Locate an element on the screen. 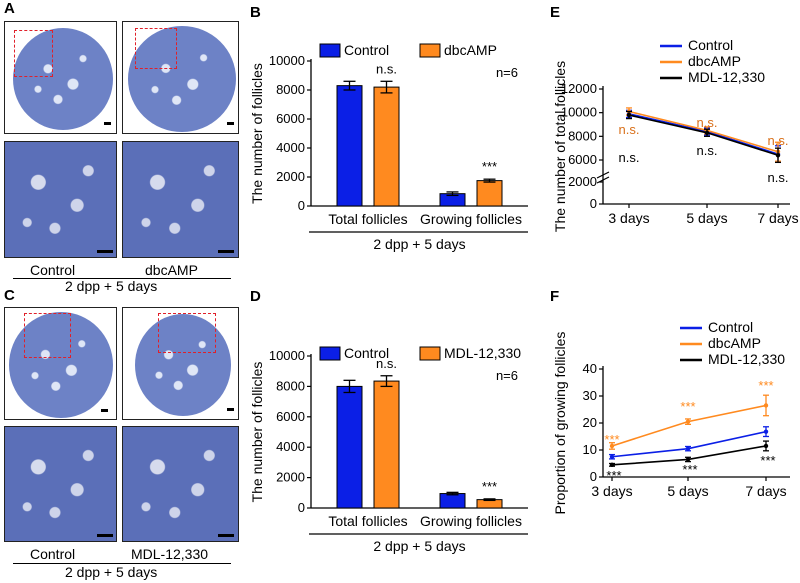 The width and height of the screenshot is (800, 583). chart-b-ytick-label: 8000 is located at coordinates (290, 89).